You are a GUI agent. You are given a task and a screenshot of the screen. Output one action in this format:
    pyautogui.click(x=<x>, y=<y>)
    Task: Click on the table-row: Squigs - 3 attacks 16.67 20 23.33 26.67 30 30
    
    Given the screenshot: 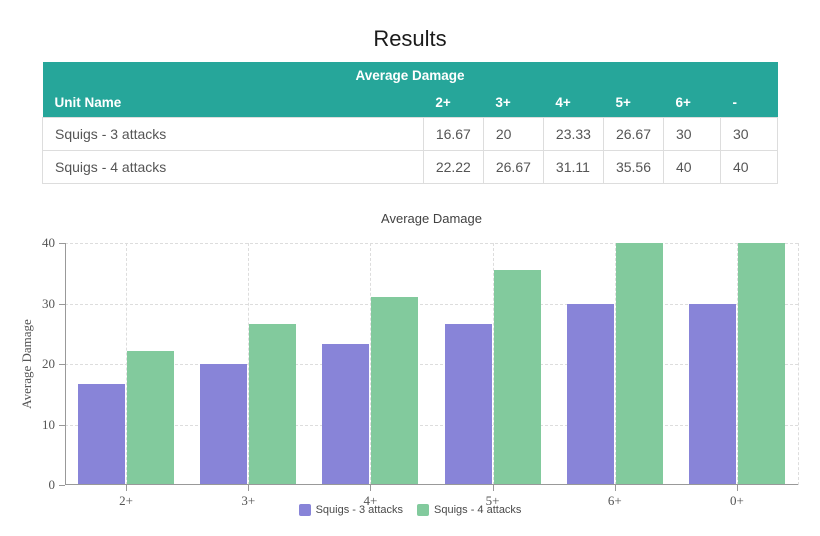 What is the action you would take?
    pyautogui.click(x=410, y=134)
    